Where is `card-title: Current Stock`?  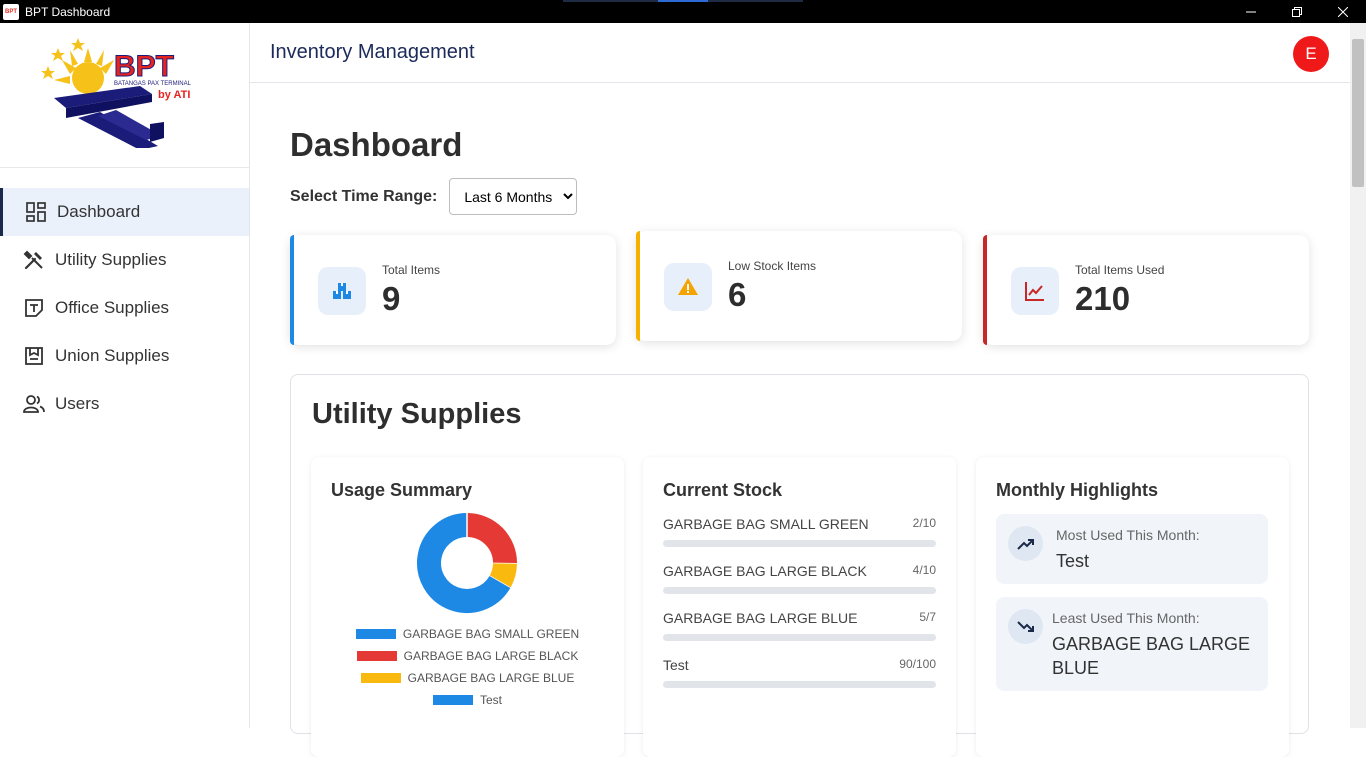 card-title: Current Stock is located at coordinates (722, 490).